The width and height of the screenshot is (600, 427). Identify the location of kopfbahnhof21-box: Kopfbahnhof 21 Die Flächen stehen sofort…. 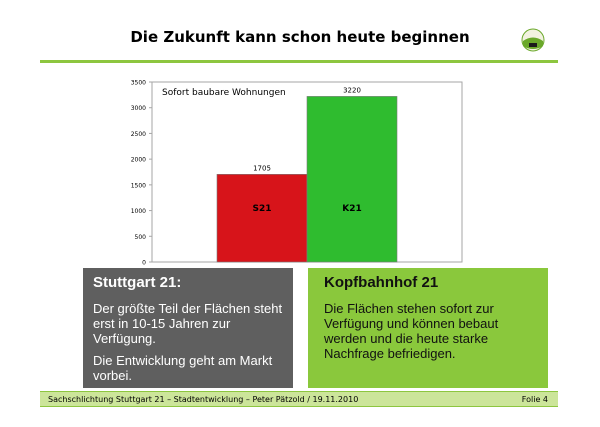
(428, 328).